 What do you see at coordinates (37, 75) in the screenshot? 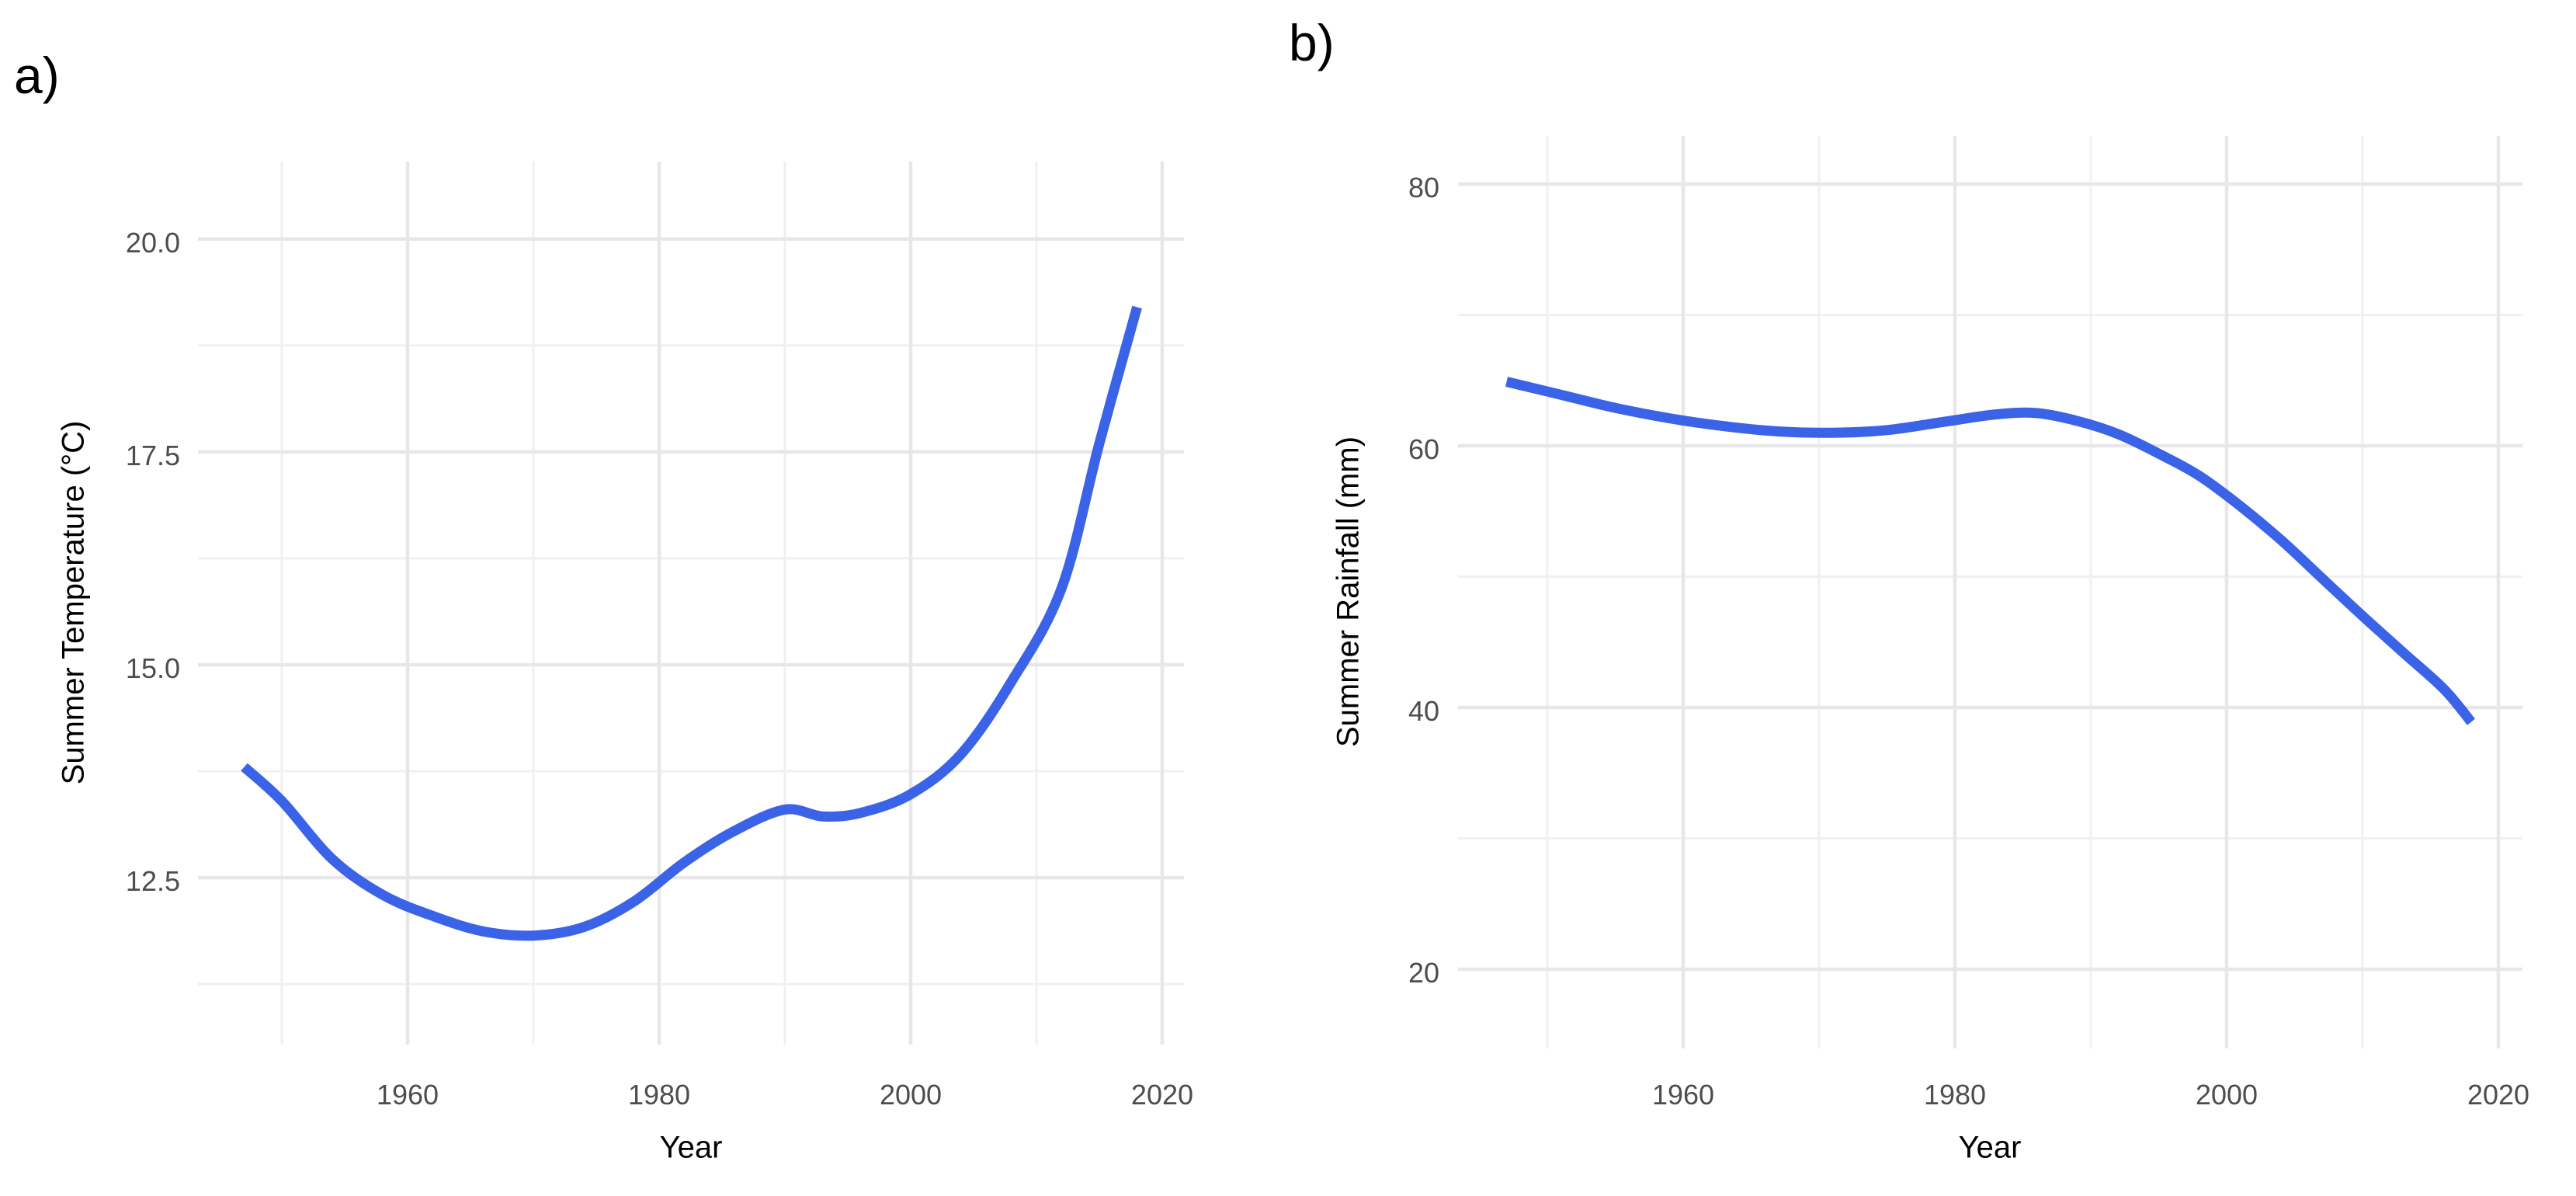
I see `panel-a-tag: a)` at bounding box center [37, 75].